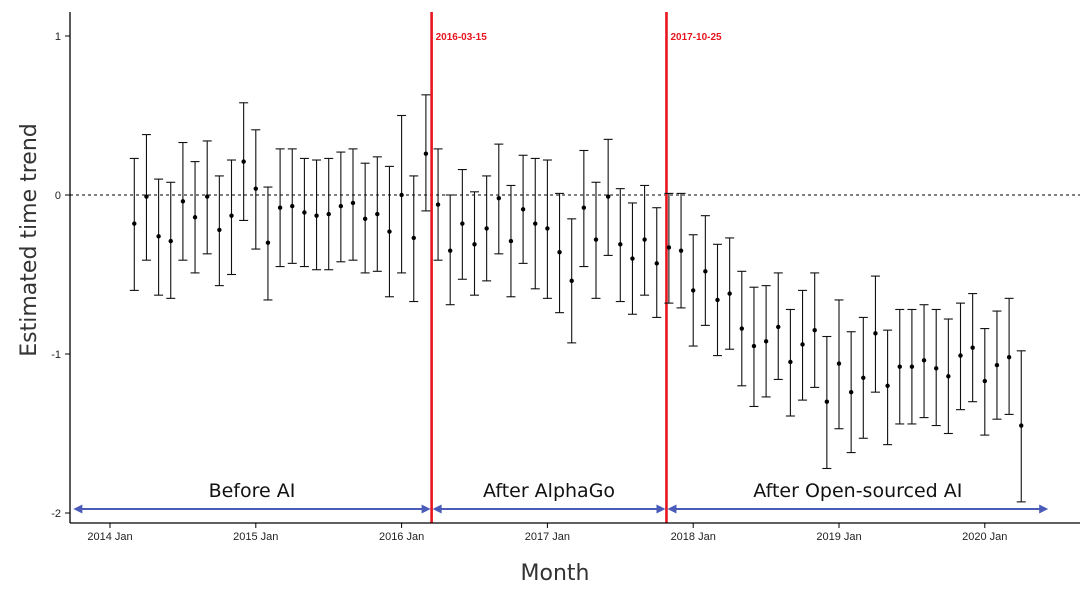 This screenshot has width=1085, height=598. Describe the element at coordinates (56, 514) in the screenshot. I see `y-tick-label: -2` at that location.